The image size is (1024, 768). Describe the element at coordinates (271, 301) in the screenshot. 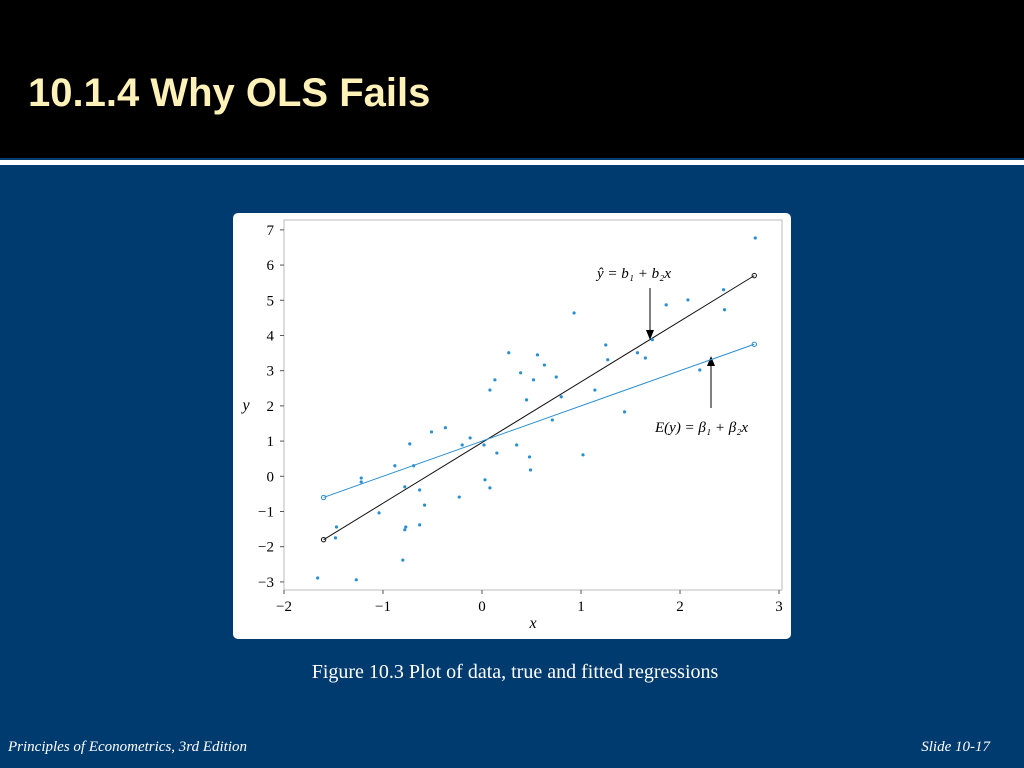

I see `y-tick-label: 5` at that location.